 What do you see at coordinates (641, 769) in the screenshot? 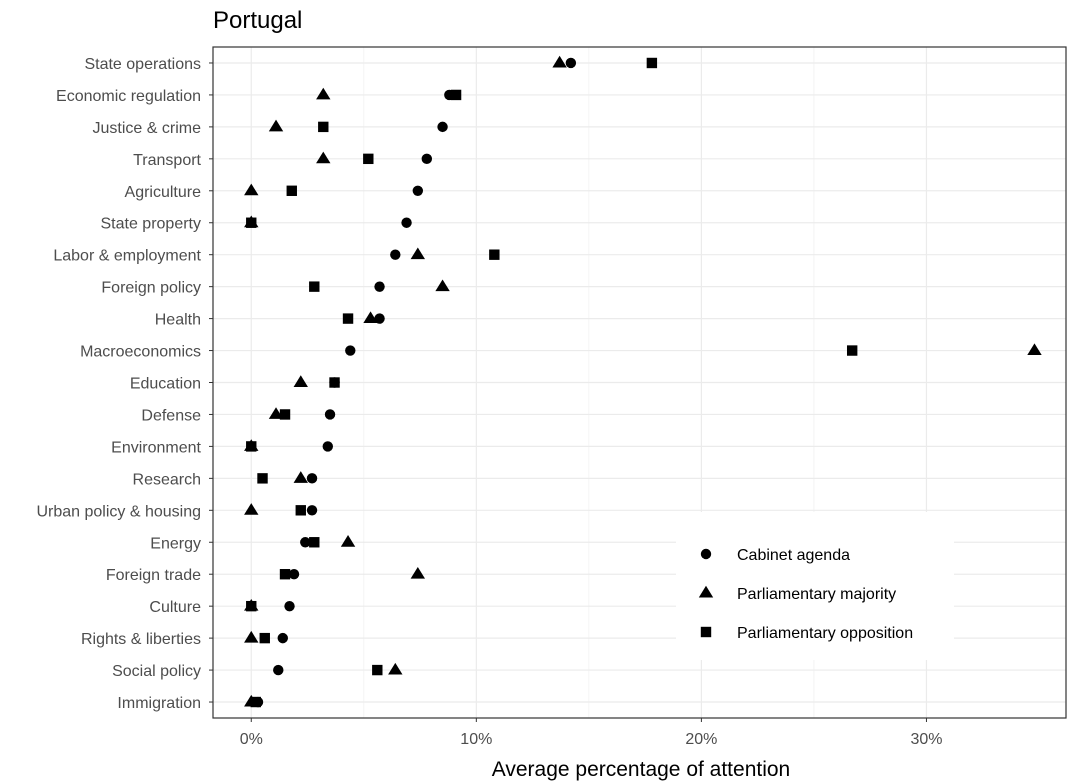
I see `x-axis-label: Average percentage of attention` at bounding box center [641, 769].